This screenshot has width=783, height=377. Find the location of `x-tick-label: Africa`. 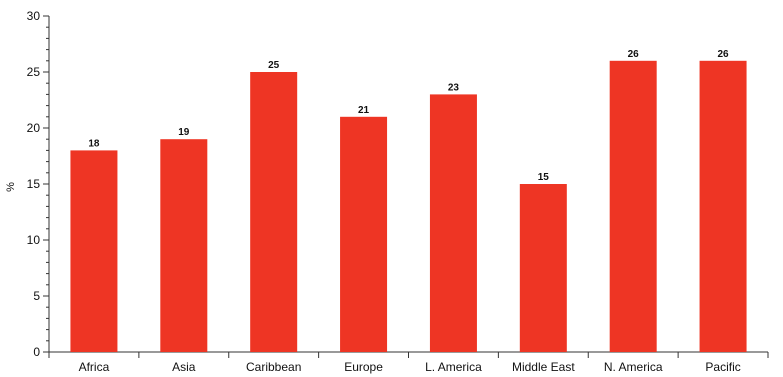

x-tick-label: Africa is located at coordinates (94, 367).